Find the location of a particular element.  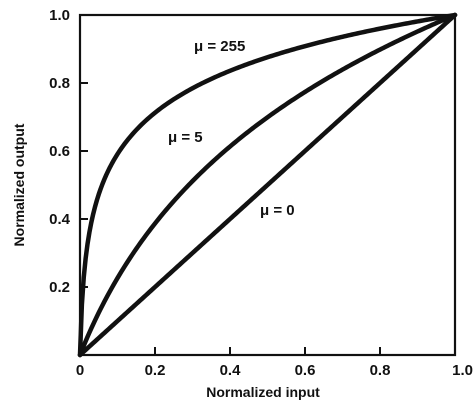

x-tick-label: 0.2 is located at coordinates (155, 370).